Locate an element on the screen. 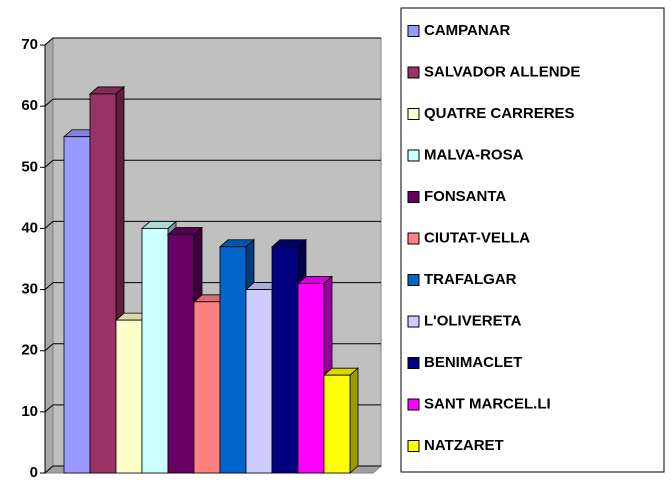 The height and width of the screenshot is (484, 672). legend-label: SALVADOR ALLENDE is located at coordinates (502, 71).